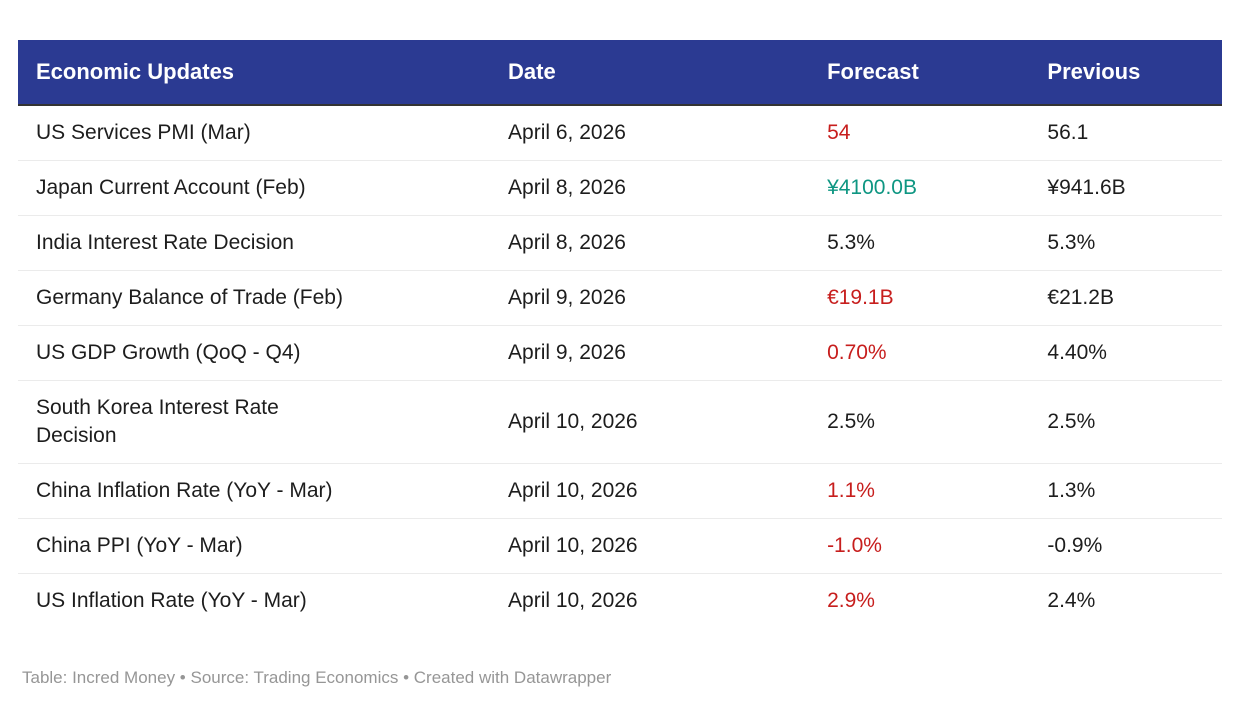 The width and height of the screenshot is (1240, 712). I want to click on forecast-cell: €19.1B, so click(937, 298).